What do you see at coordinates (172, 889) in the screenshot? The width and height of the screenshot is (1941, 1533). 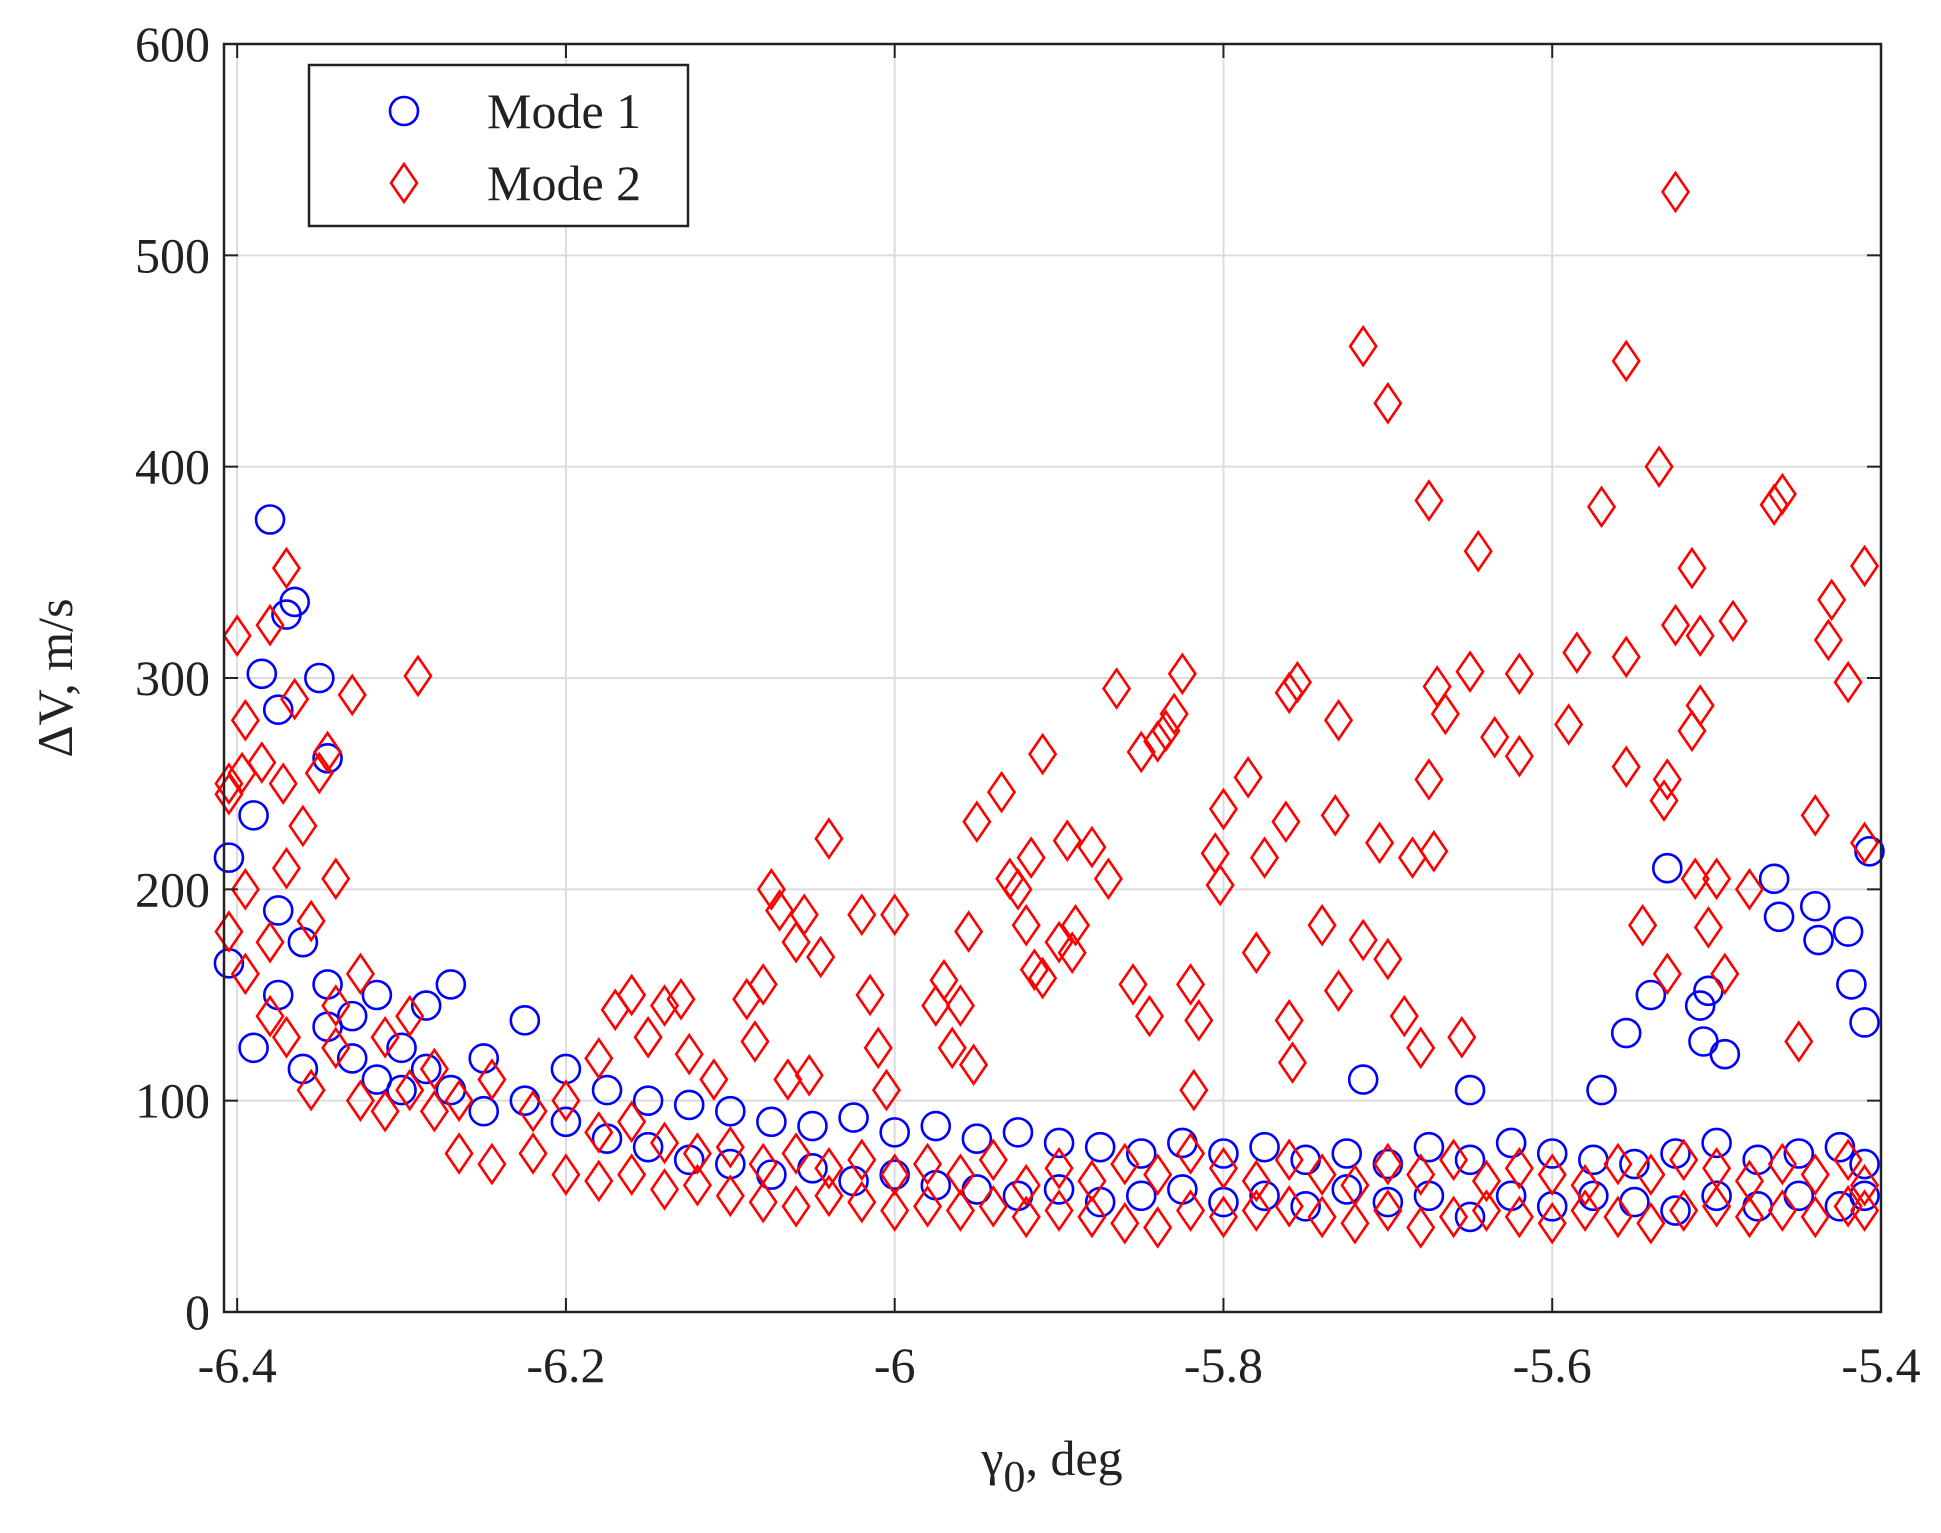 I see `y-tick-label: 200` at bounding box center [172, 889].